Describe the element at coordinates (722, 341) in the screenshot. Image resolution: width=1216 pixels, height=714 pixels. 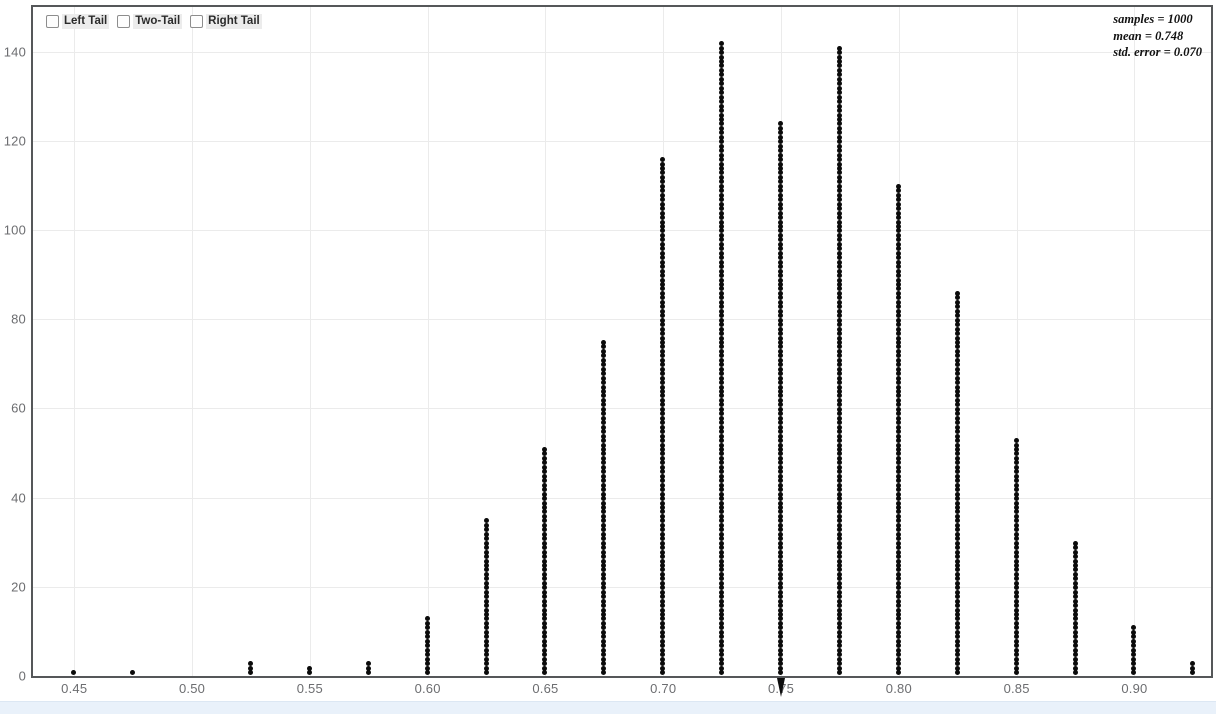
I see `dot-column` at that location.